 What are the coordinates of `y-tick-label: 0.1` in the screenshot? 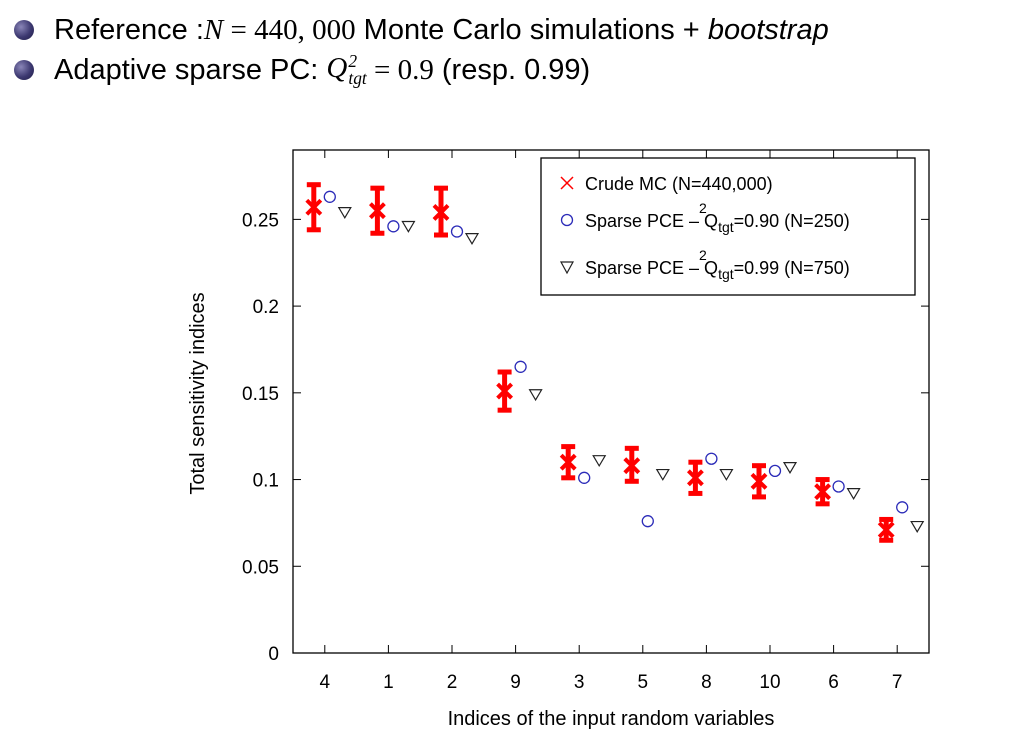 It's located at (266, 481).